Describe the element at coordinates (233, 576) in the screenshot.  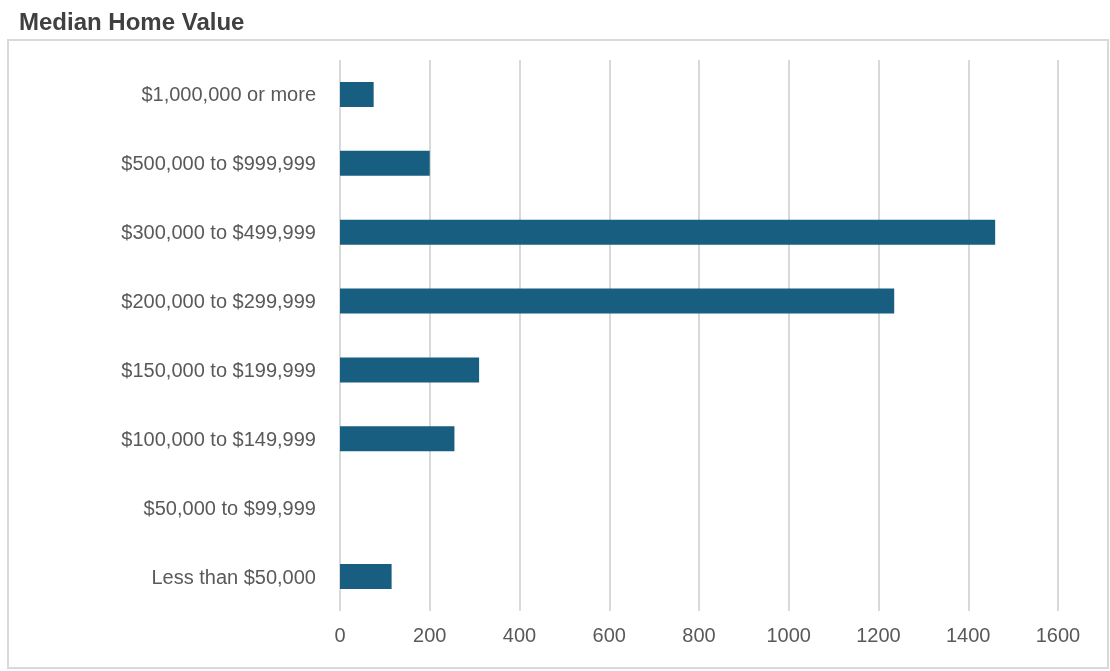
I see `y-tick-label: Less than $50,000` at that location.